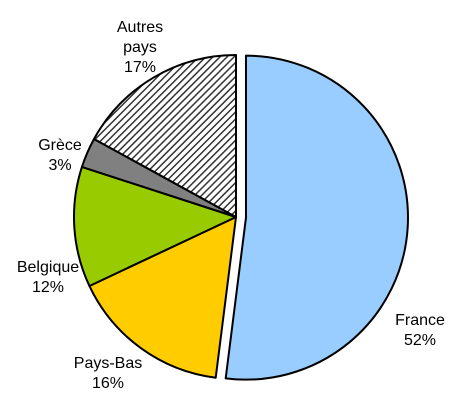  What do you see at coordinates (108, 373) in the screenshot?
I see `pie-label-pays-bas: Pays-Bas 16%` at bounding box center [108, 373].